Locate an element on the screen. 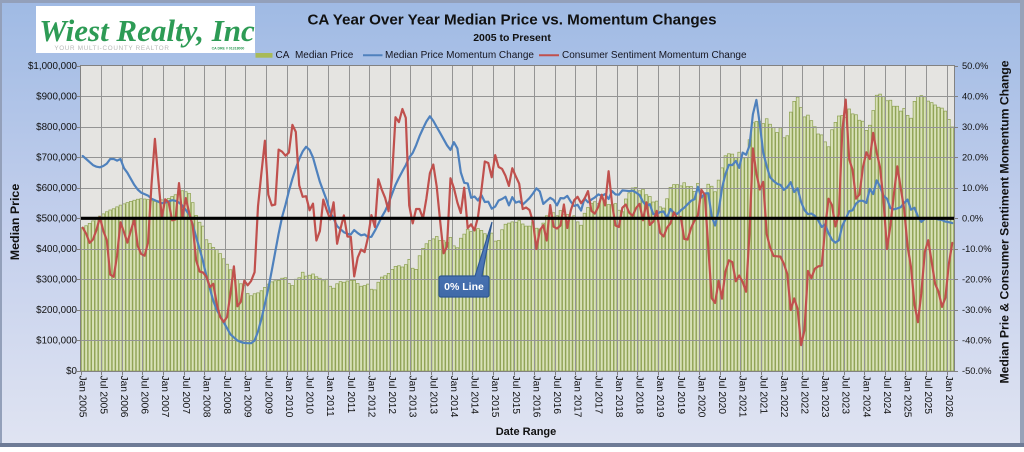 Image resolution: width=1024 pixels, height=452 pixels. svg-text: 0% Line is located at coordinates (464, 287).